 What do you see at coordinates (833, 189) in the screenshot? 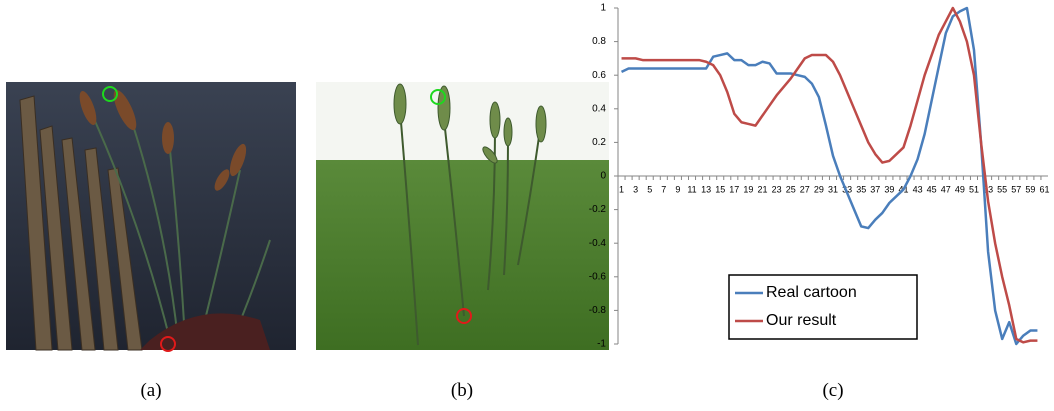
I see `x-tick-label: 31` at bounding box center [833, 189].